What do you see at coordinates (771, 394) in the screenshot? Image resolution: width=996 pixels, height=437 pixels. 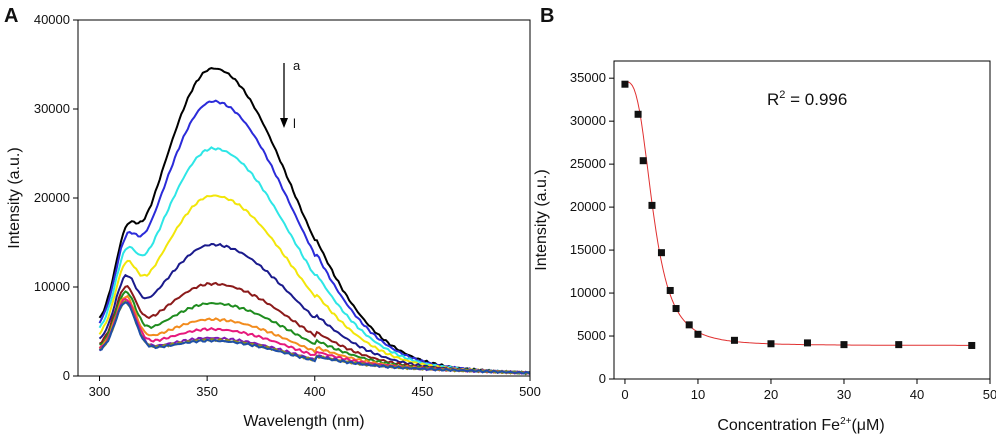 I see `panel-b-xtick-label: 20` at bounding box center [771, 394].